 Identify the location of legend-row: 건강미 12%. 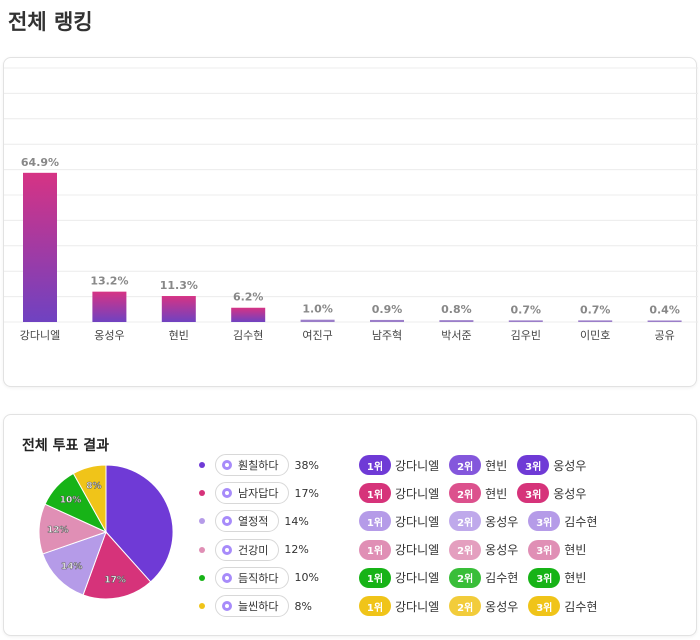
(254, 550).